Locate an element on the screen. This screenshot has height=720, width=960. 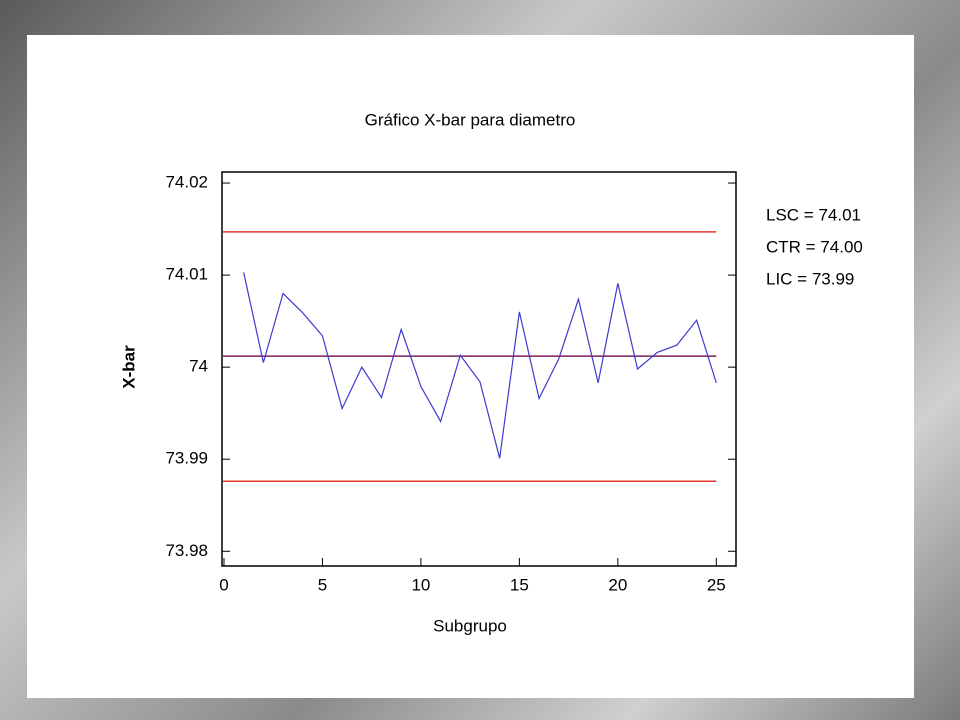
data-line is located at coordinates (480, 365).